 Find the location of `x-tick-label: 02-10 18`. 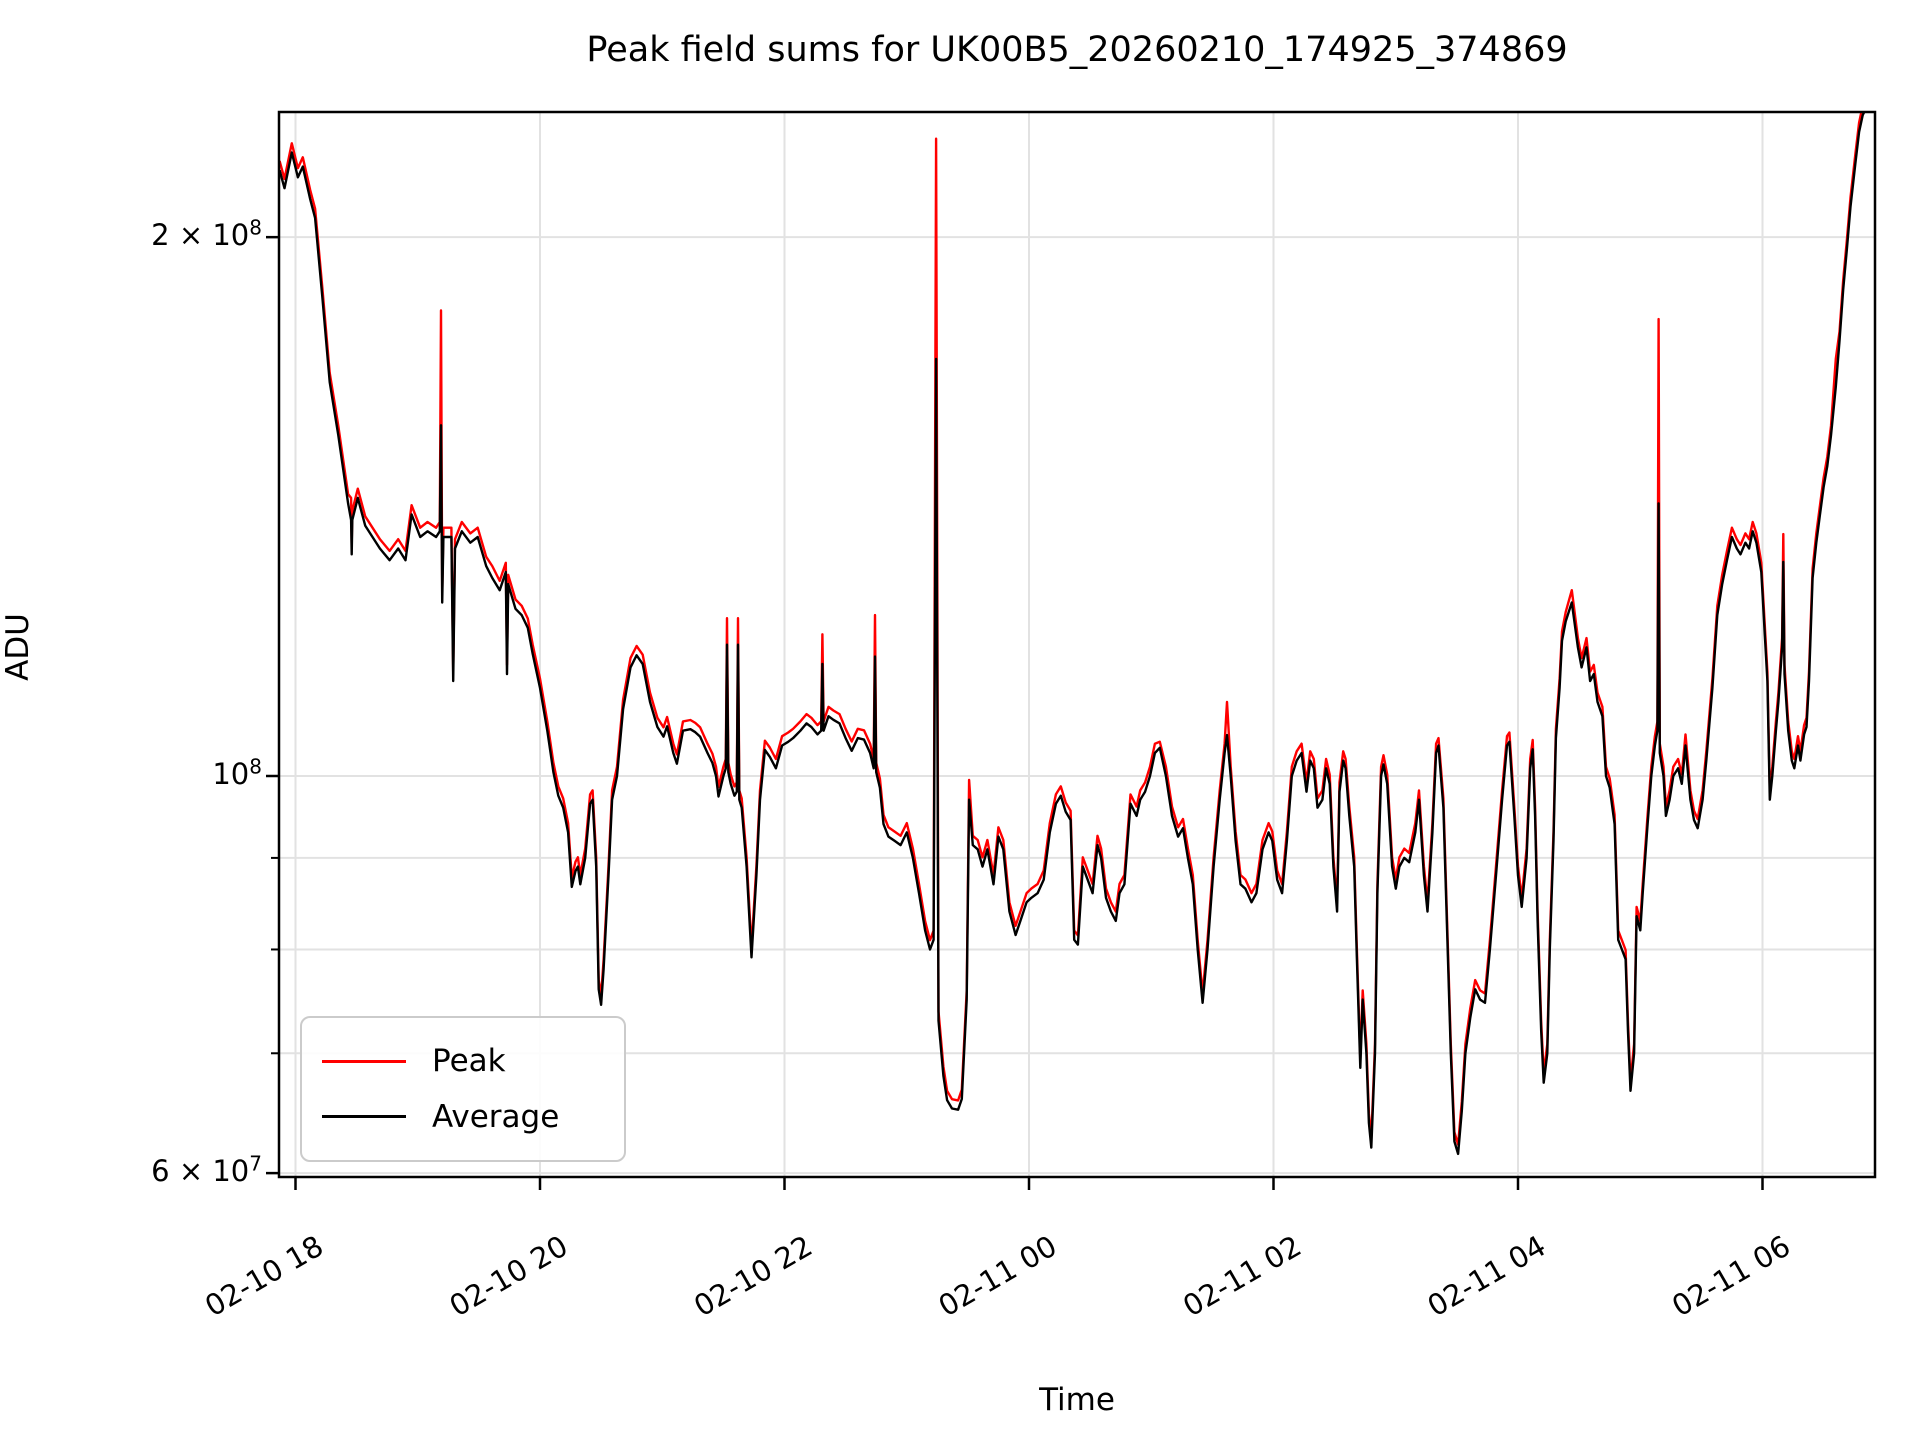

x-tick-label: 02-10 18 is located at coordinates (264, 1276).